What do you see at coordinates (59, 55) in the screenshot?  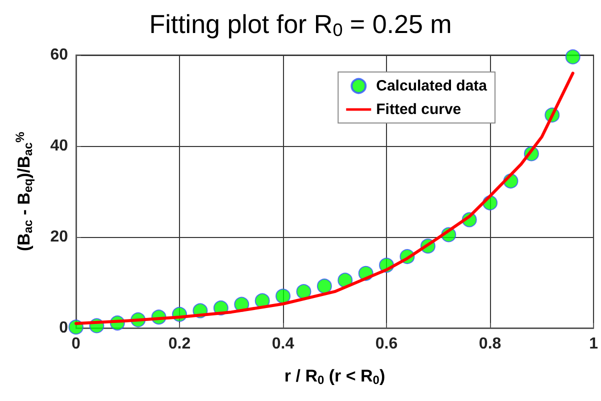 I see `y-tick-label: 60` at bounding box center [59, 55].